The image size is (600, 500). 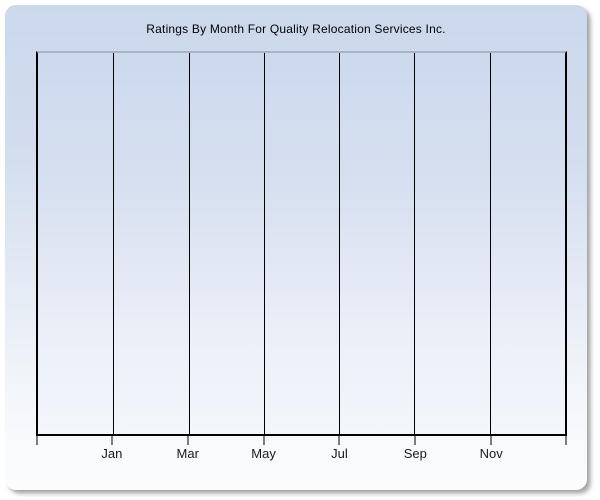 What do you see at coordinates (263, 453) in the screenshot?
I see `x-axis-label-may: May` at bounding box center [263, 453].